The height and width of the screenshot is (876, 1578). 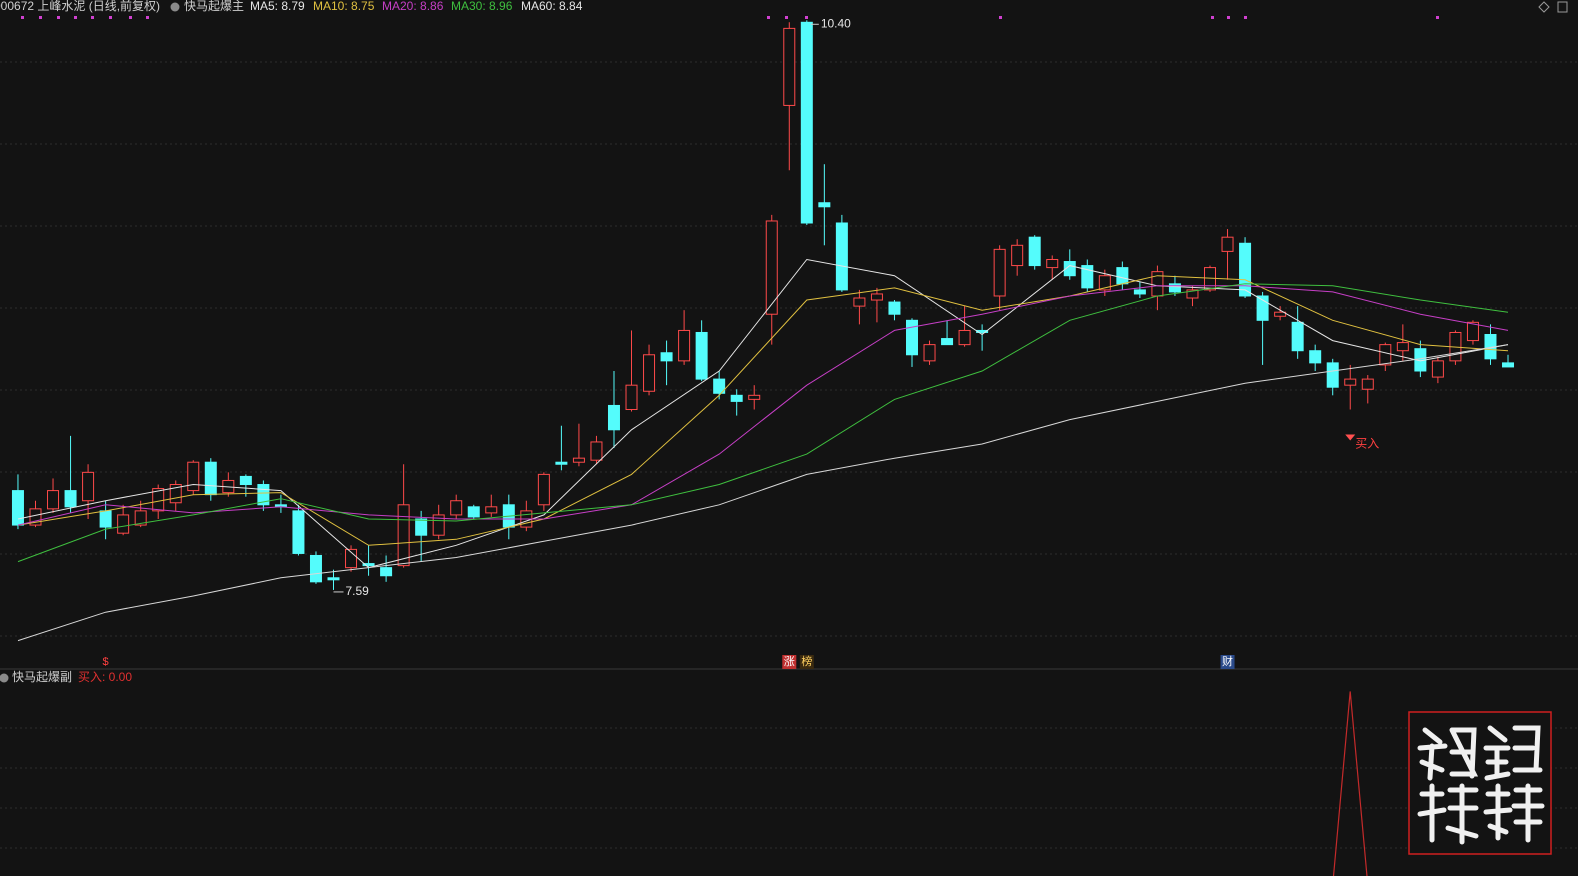 I want to click on event-marker-bg, so click(x=806, y=662).